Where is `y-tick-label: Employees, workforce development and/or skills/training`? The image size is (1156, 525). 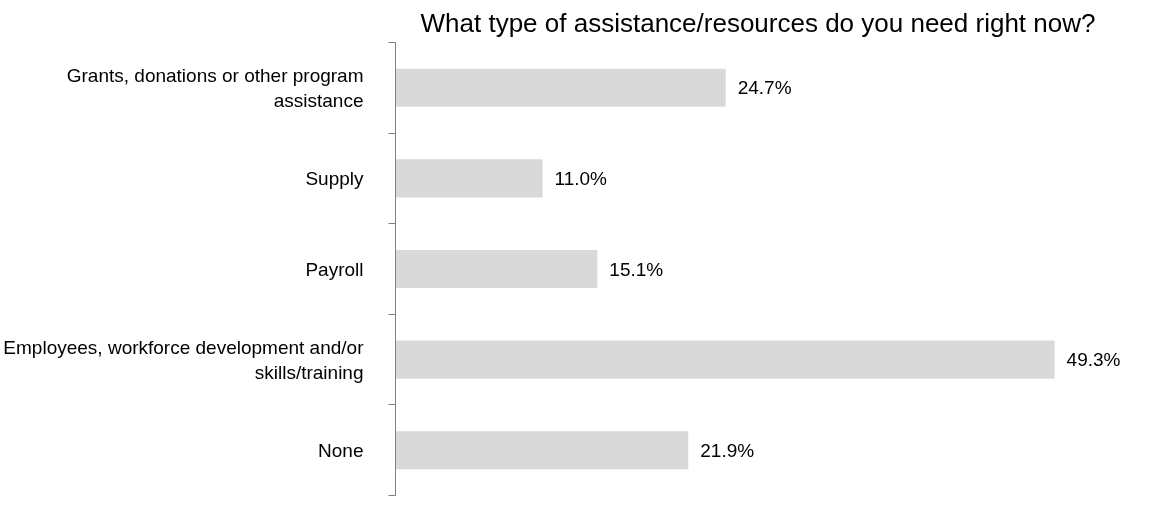
y-tick-label: Employees, workforce development and/or skills/training is located at coordinates (184, 359).